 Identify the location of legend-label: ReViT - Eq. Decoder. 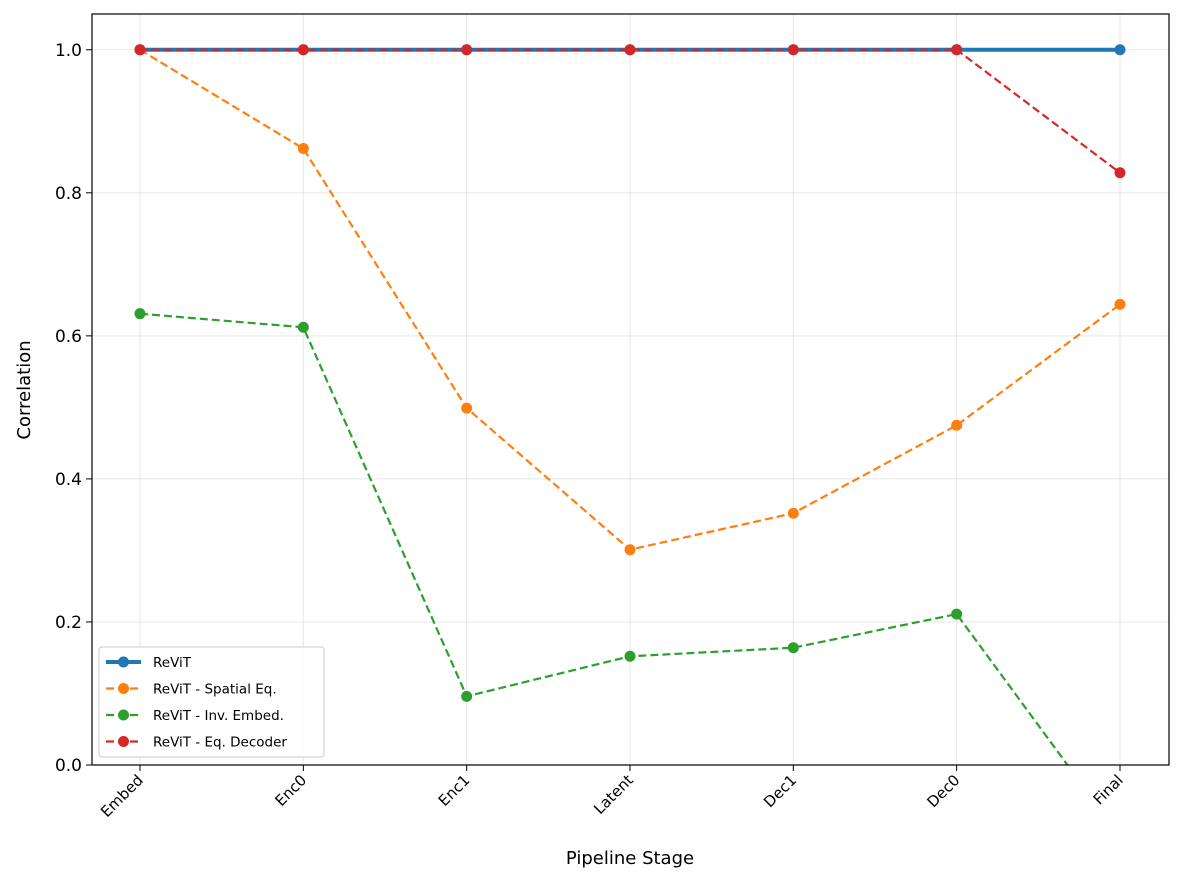
(220, 743).